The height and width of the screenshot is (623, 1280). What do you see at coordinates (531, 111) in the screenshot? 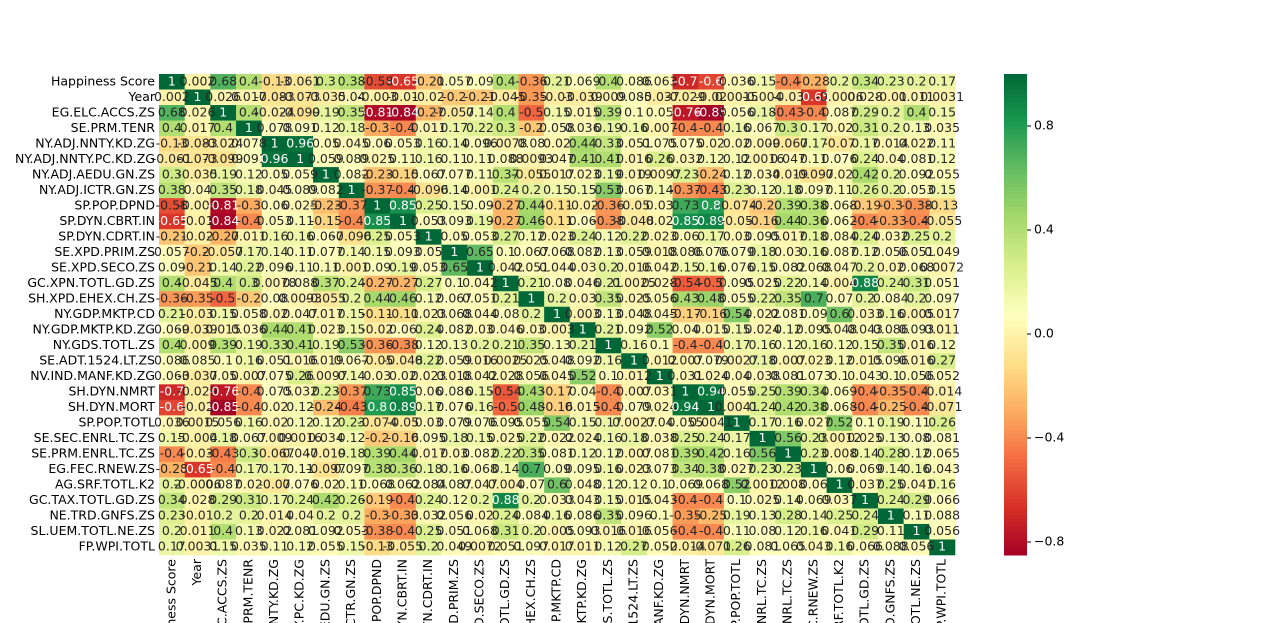
I see `cell-label: -0.5` at bounding box center [531, 111].